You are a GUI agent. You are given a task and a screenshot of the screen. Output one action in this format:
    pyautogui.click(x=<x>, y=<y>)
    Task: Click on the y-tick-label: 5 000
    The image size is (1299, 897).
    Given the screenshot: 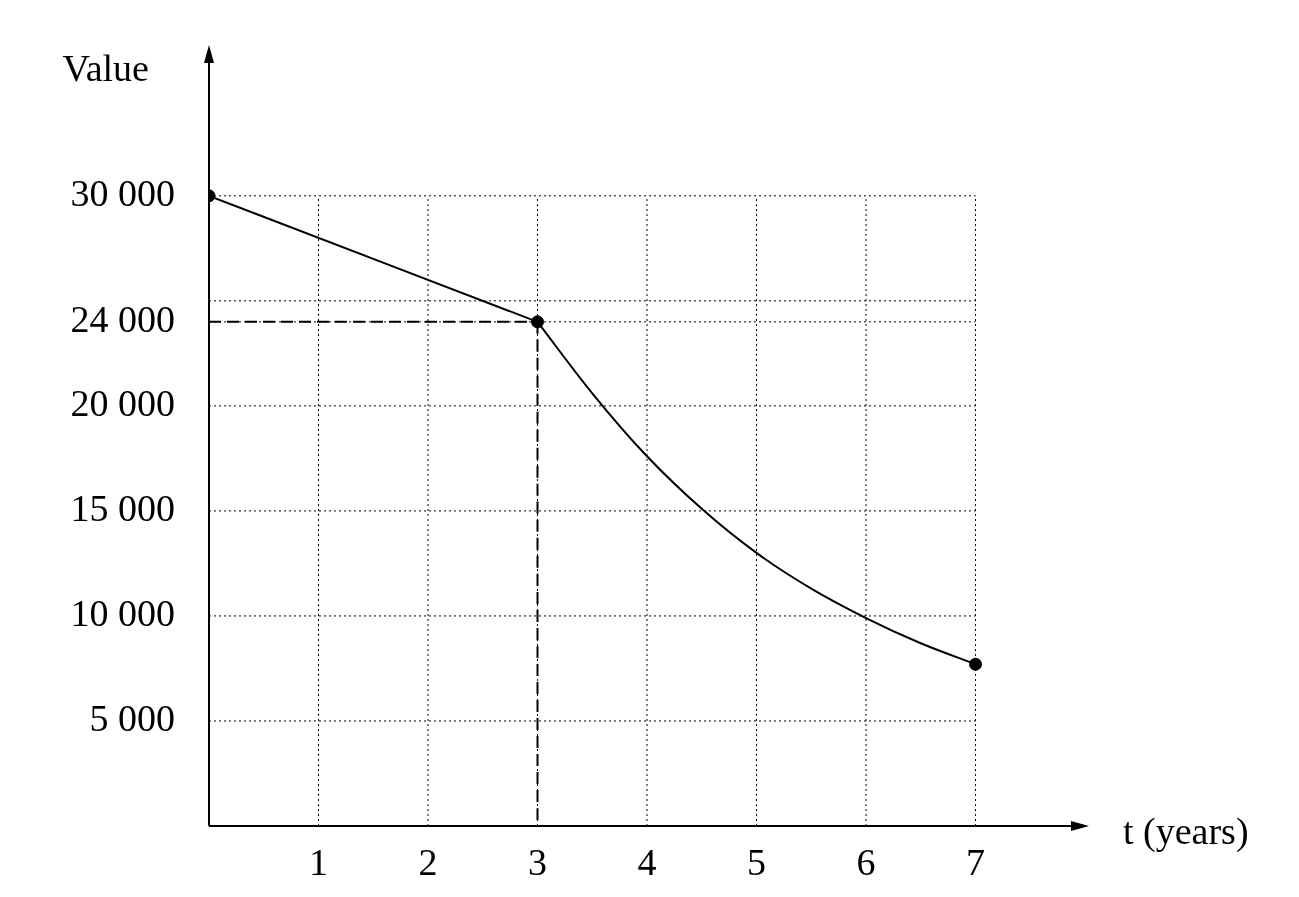 What is the action you would take?
    pyautogui.click(x=132, y=717)
    